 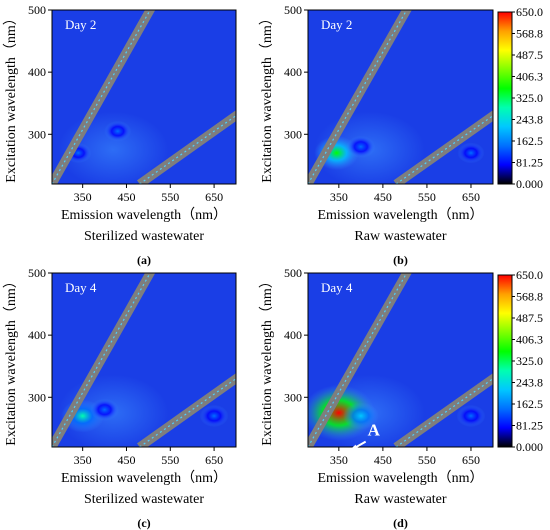 What do you see at coordinates (400, 523) in the screenshot?
I see `panel-label: (d)` at bounding box center [400, 523].